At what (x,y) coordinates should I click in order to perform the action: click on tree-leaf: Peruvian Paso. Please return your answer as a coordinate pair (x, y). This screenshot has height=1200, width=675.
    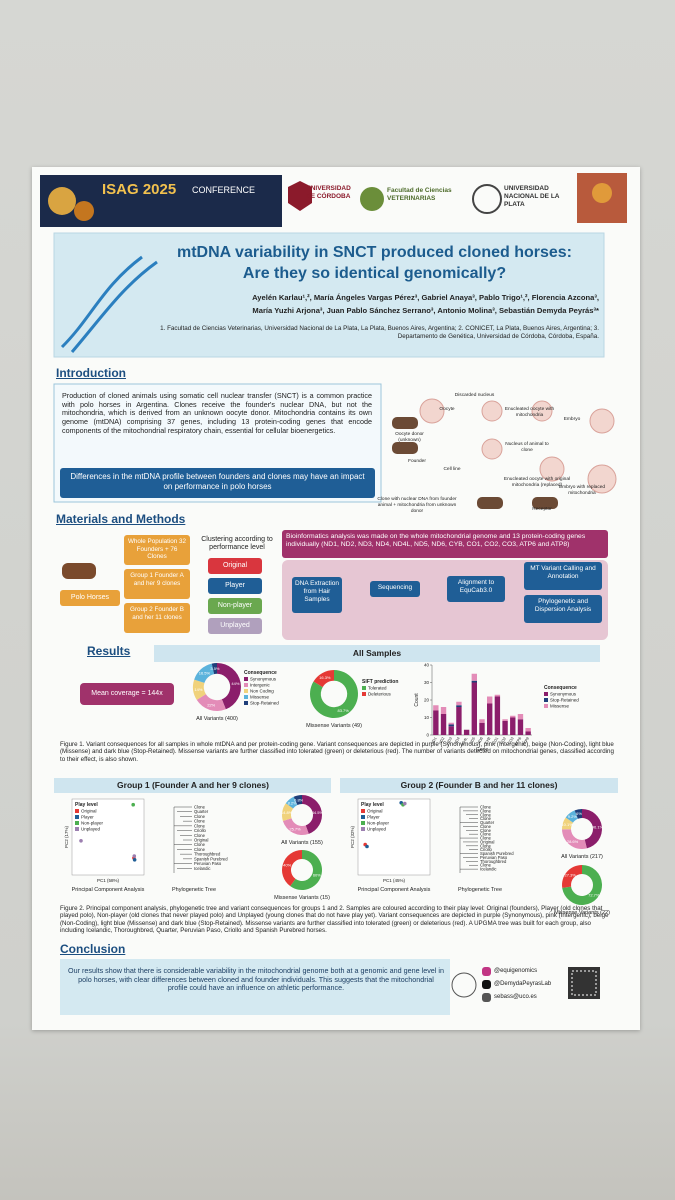
    Looking at the image, I should click on (494, 857).